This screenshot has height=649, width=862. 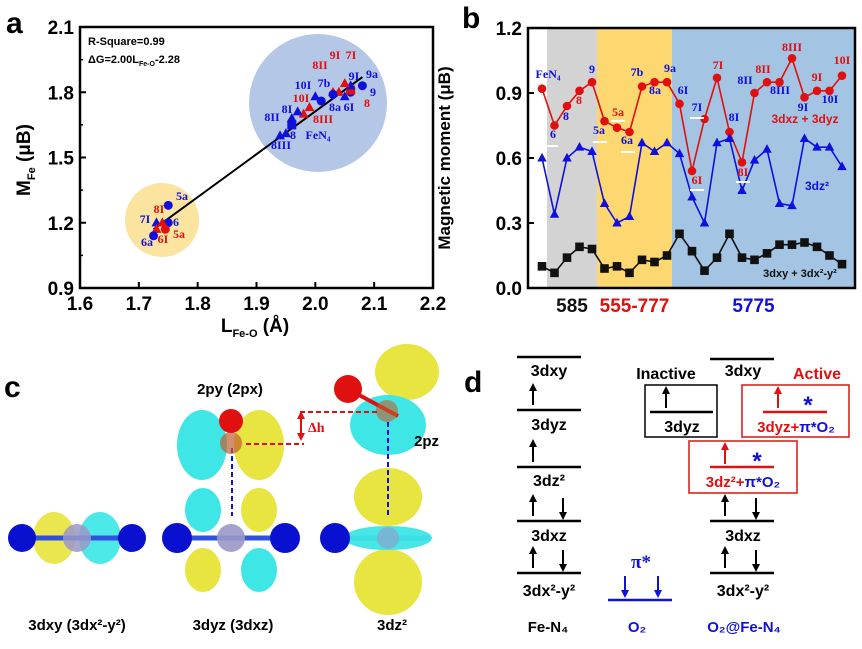 What do you see at coordinates (509, 29) in the screenshot?
I see `y-tick-label-b: 1.2` at bounding box center [509, 29].